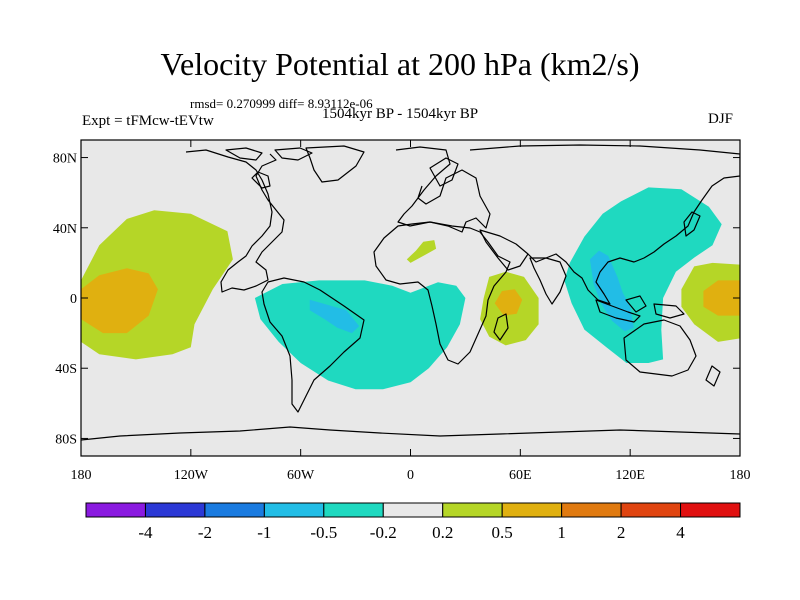  Describe the element at coordinates (442, 293) in the screenshot. I see `africa-coast` at that location.